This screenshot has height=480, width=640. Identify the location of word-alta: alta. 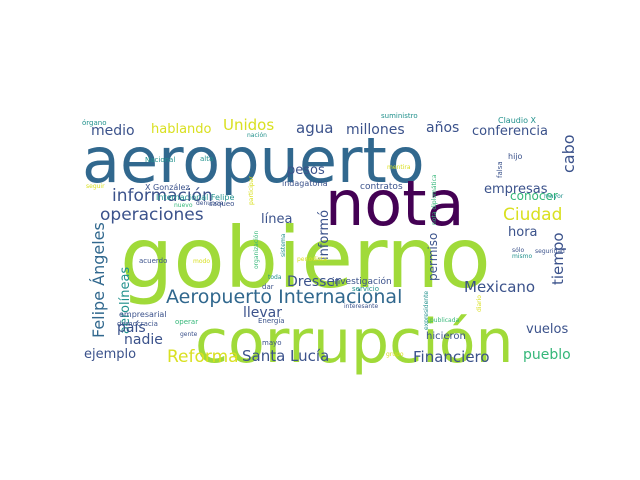
(206, 159).